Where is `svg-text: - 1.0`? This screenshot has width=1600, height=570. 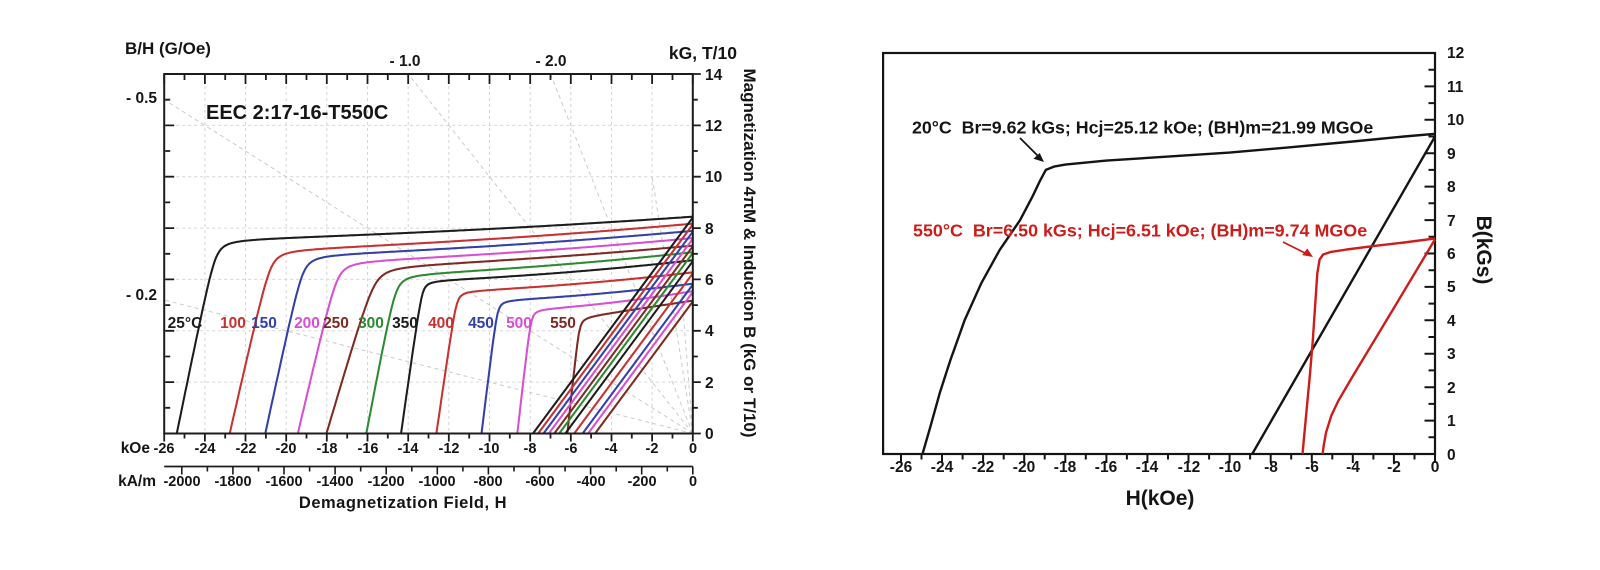
svg-text: - 1.0 is located at coordinates (404, 61).